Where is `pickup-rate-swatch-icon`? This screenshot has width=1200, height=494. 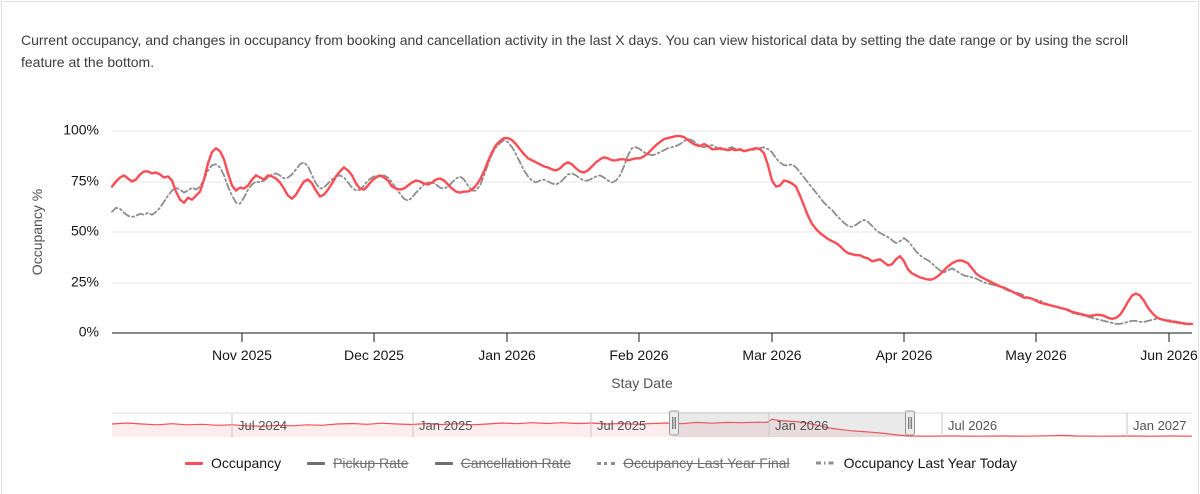 pickup-rate-swatch-icon is located at coordinates (316, 463).